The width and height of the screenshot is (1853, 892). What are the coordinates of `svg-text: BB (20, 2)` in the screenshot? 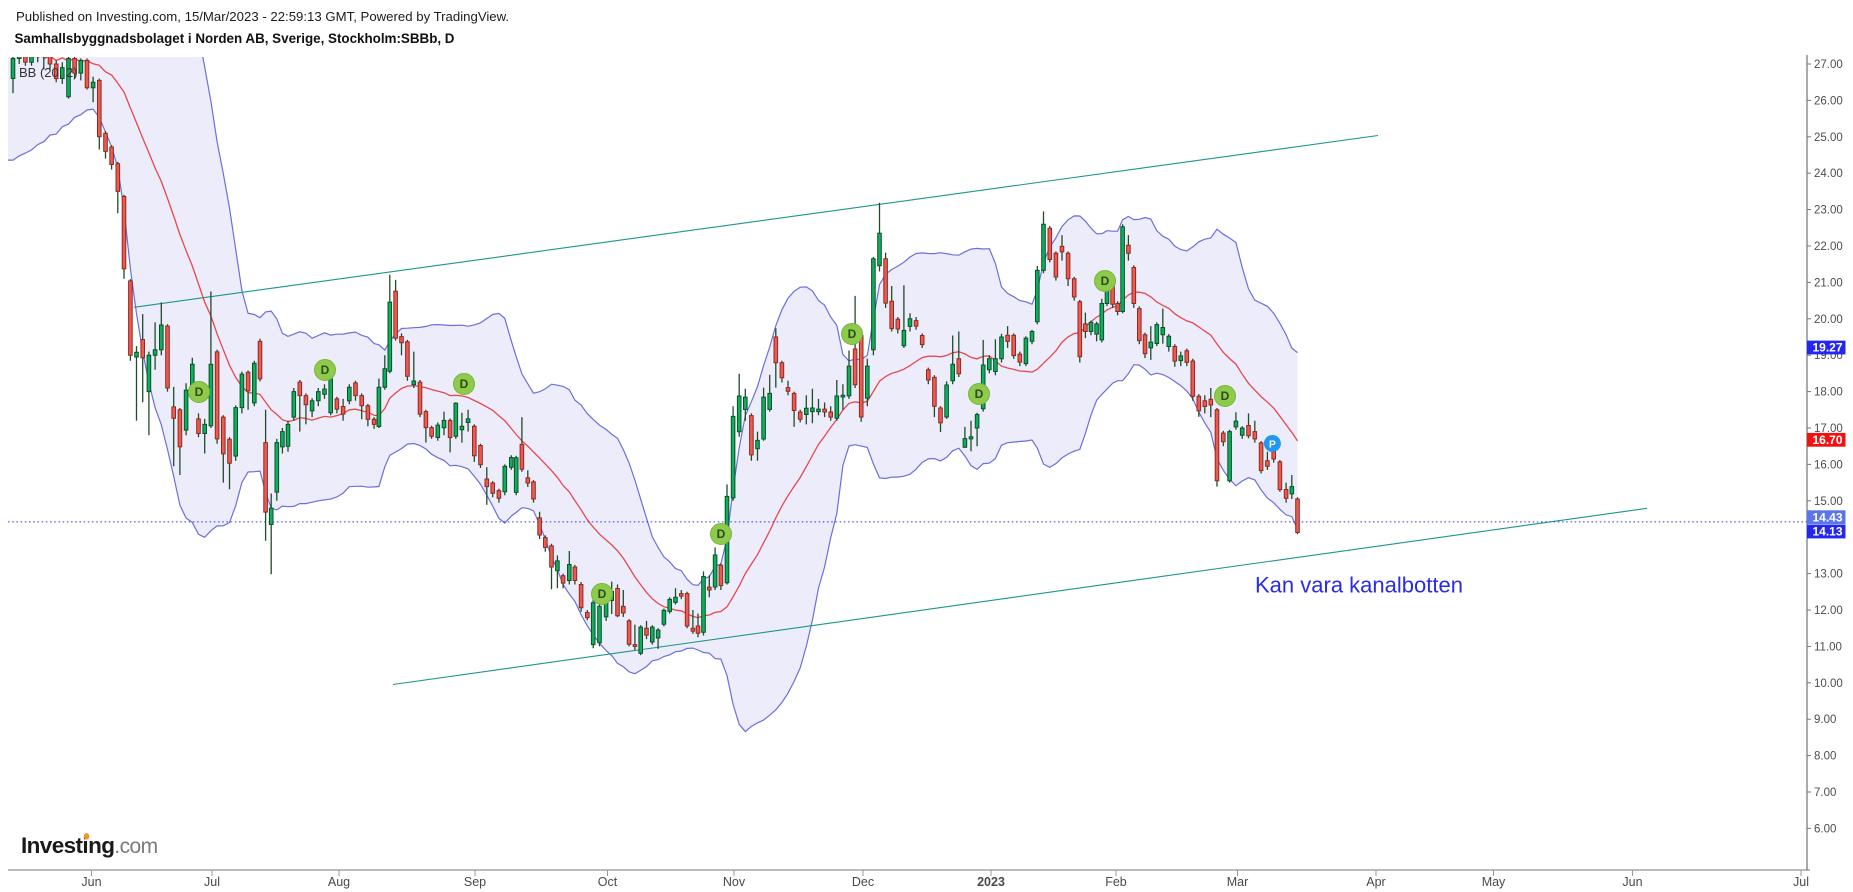 It's located at (48, 72).